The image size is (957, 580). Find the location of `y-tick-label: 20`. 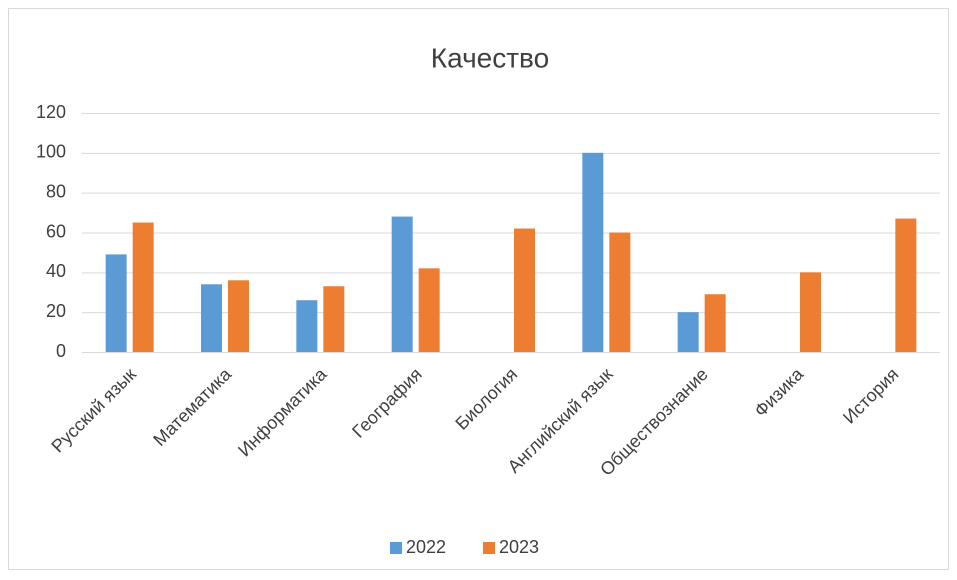

y-tick-label: 20 is located at coordinates (56, 311).